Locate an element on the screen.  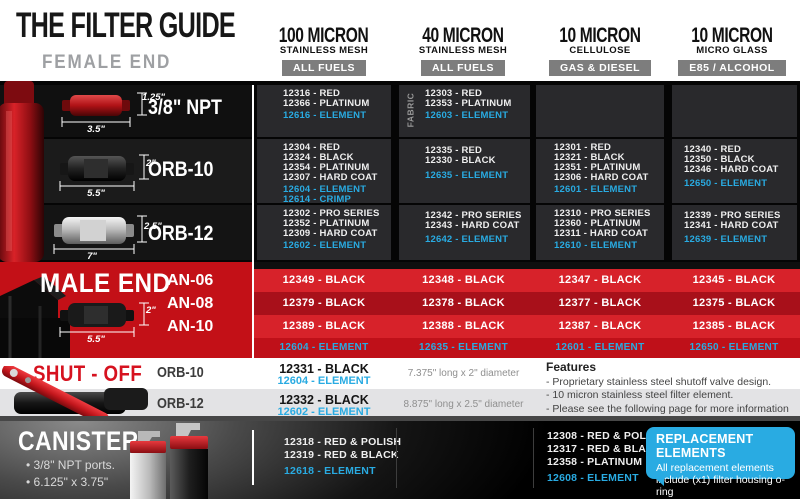
cell-an06-40micron: 12348 - BLACK is located at coordinates (463, 280).